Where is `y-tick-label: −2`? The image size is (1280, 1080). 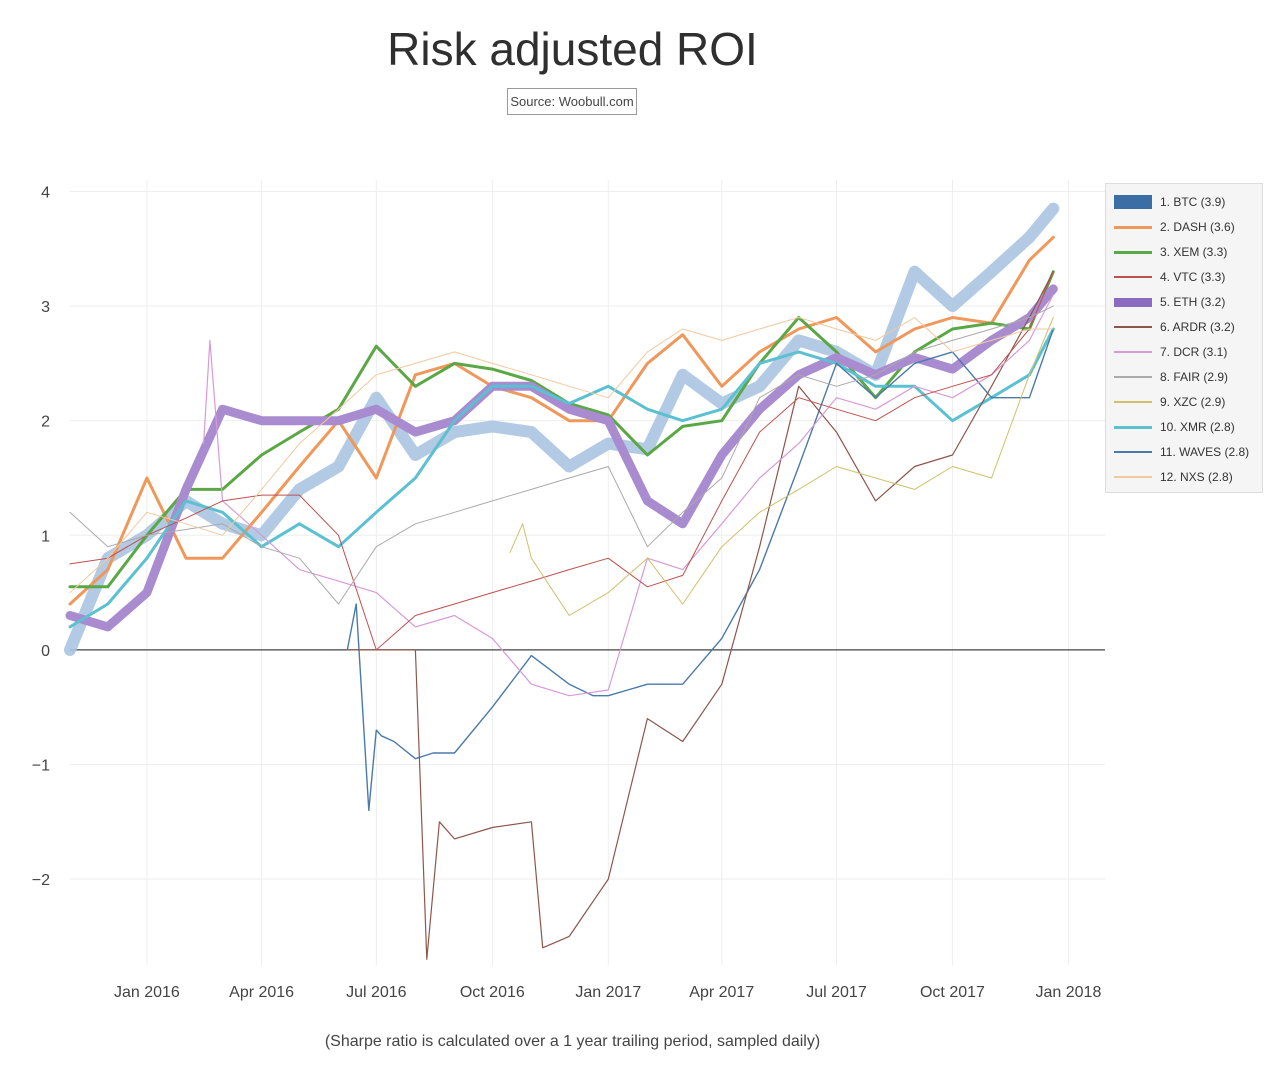 y-tick-label: −2 is located at coordinates (41, 880).